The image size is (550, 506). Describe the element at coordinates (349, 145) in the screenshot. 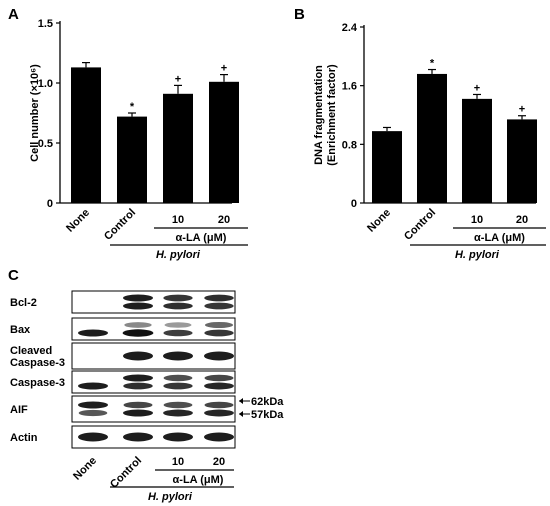

I see `y-tick-label: 0.8` at that location.